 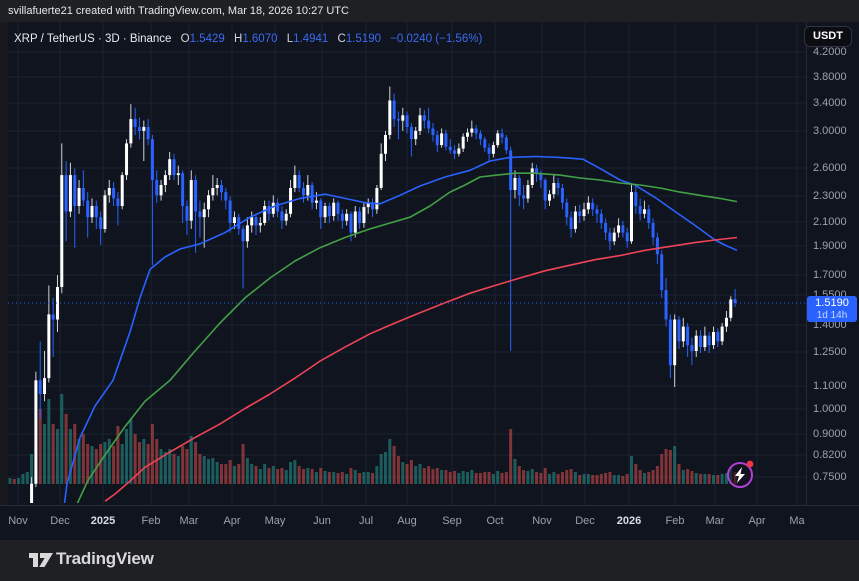 I want to click on price-axis-label: 0.8200, so click(x=830, y=455).